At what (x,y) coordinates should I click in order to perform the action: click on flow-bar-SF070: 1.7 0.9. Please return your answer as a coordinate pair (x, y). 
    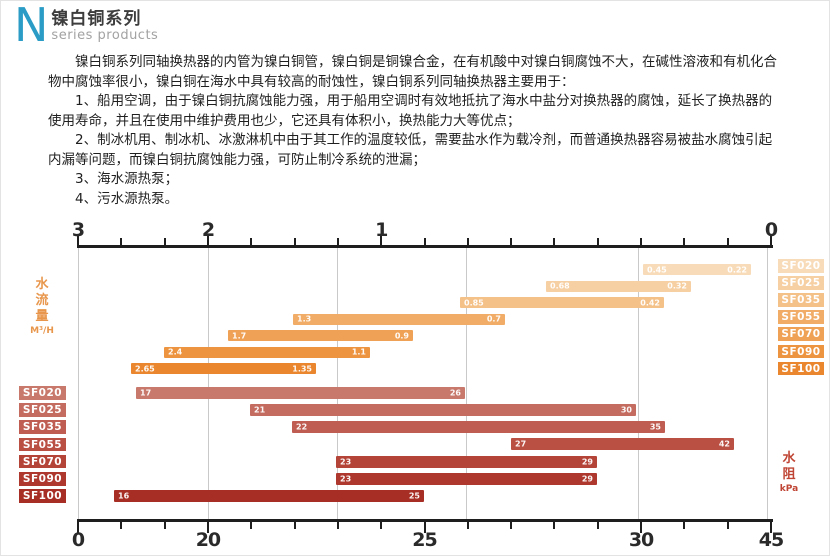
    Looking at the image, I should click on (320, 335).